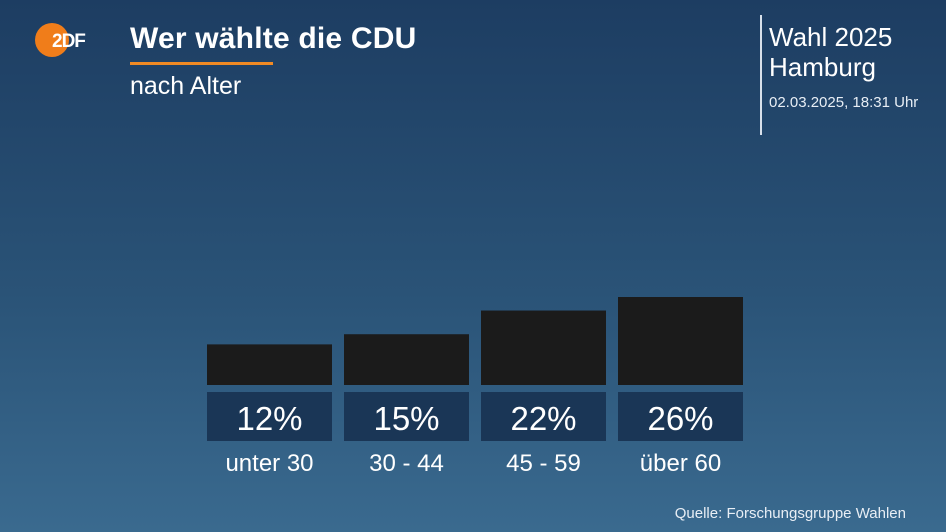  Describe the element at coordinates (822, 67) in the screenshot. I see `election-region: Hamburg` at that location.